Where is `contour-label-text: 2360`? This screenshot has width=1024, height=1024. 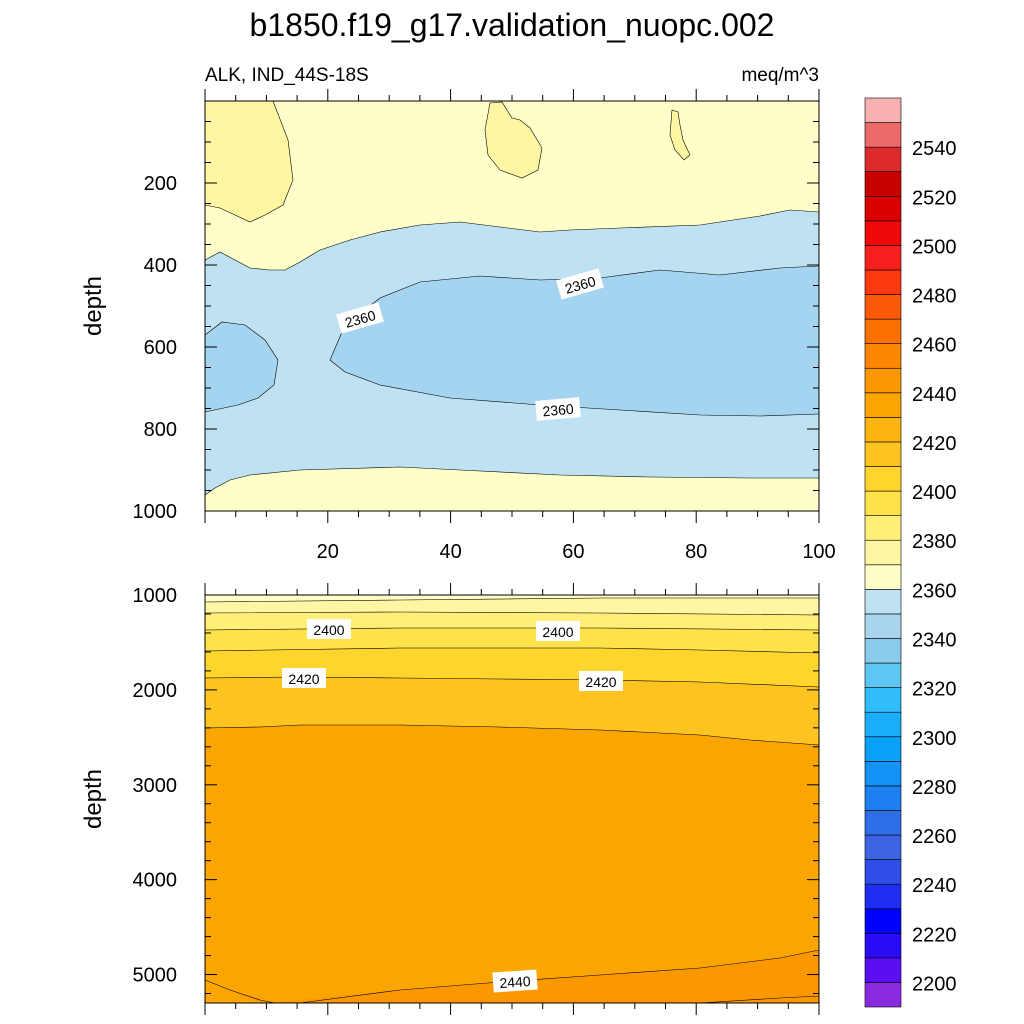 contour-label-text: 2360 is located at coordinates (558, 410).